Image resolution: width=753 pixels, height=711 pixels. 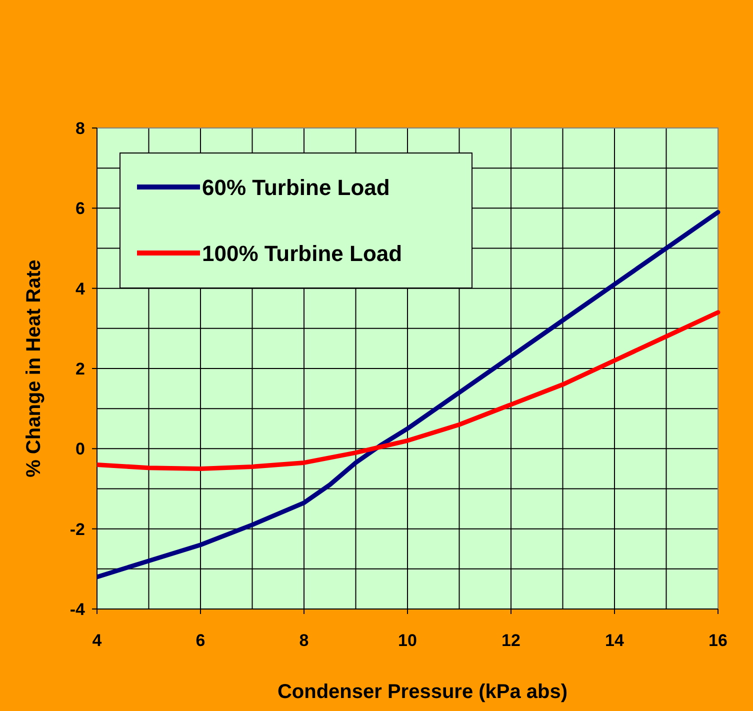 I want to click on x-tick-label: 6, so click(x=201, y=640).